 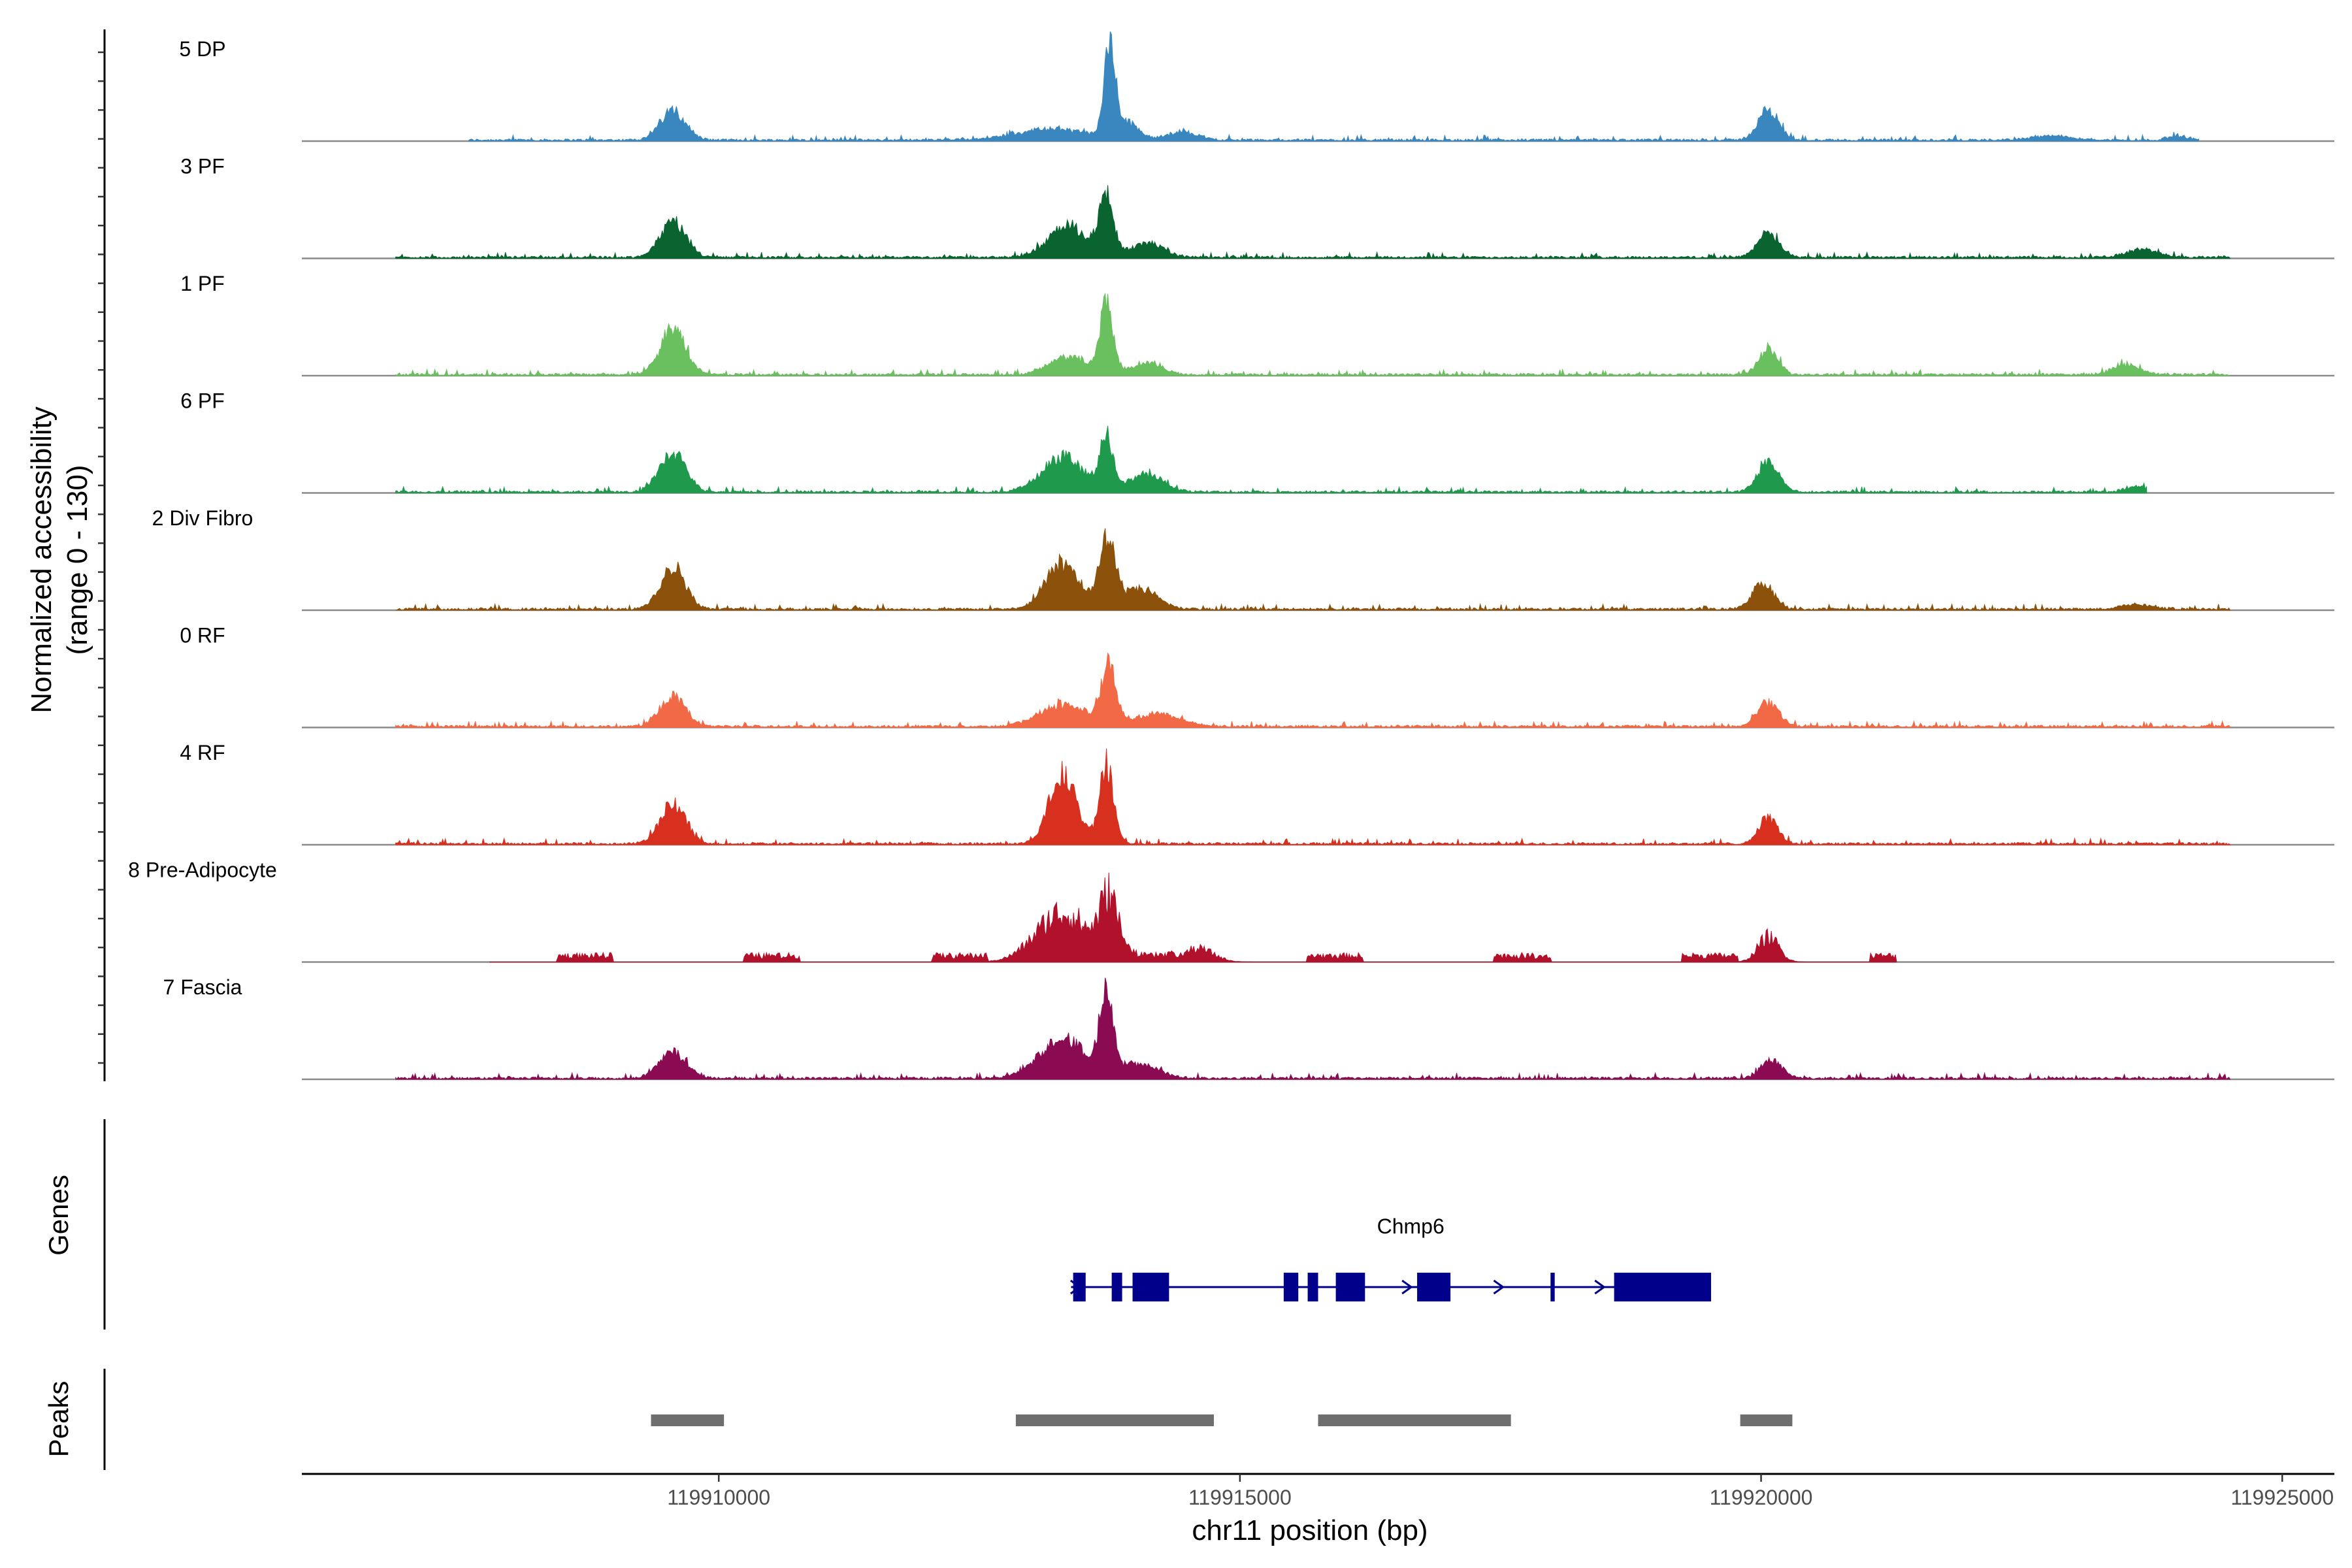 What do you see at coordinates (202, 518) in the screenshot?
I see `track-label: 2 Div Fibro` at bounding box center [202, 518].